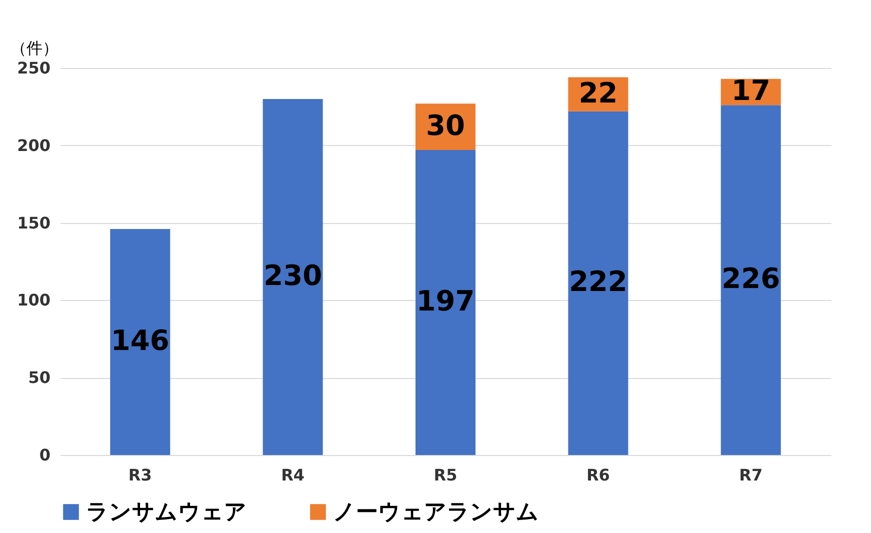 The width and height of the screenshot is (871, 533). What do you see at coordinates (33, 222) in the screenshot?
I see `y-tick-label: 150` at bounding box center [33, 222].